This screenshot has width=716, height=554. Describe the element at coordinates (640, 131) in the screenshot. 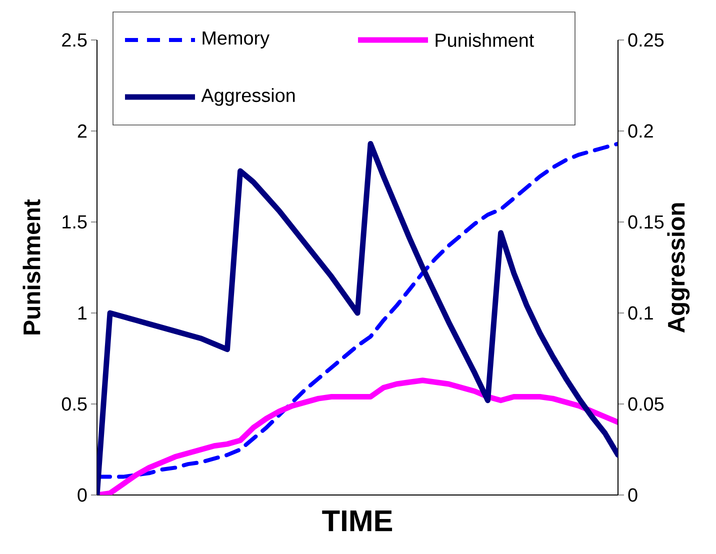

I see `y2-tick-label: 0.2` at that location.